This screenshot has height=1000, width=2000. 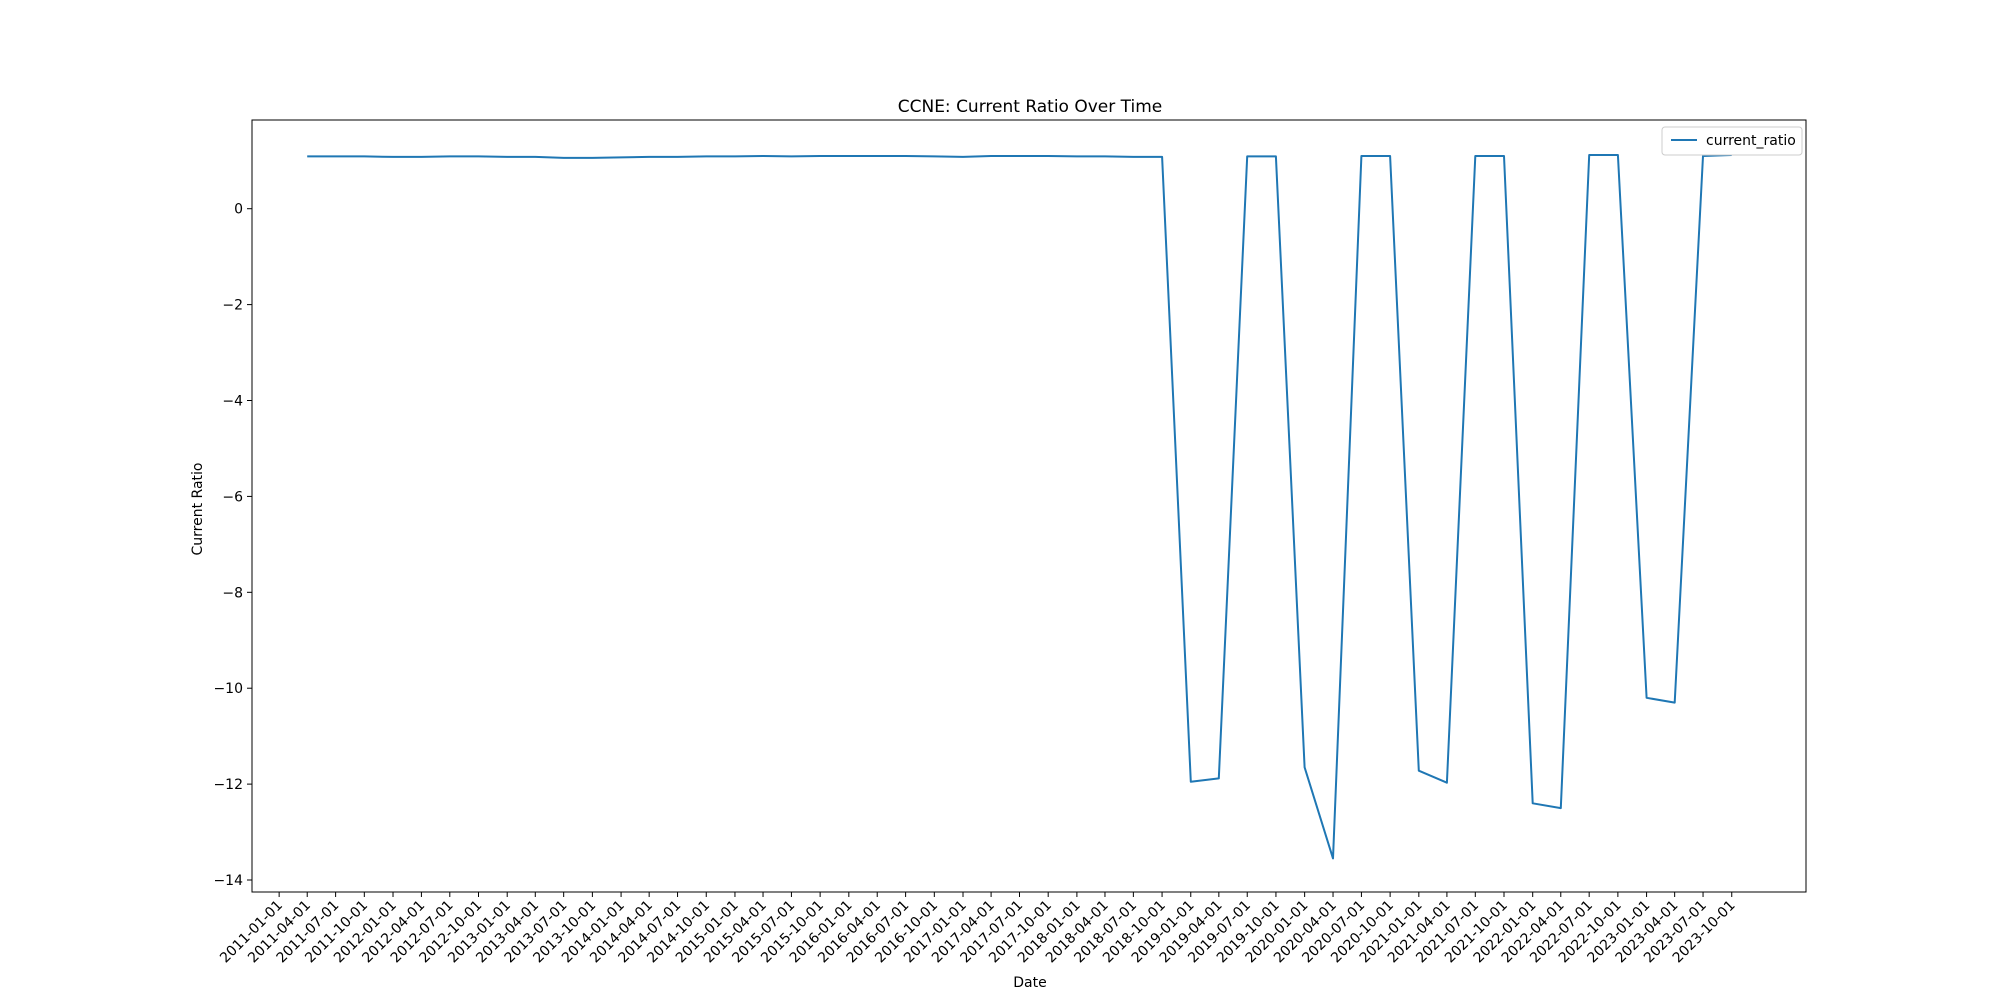 I want to click on legend-label-current-ratio: current_ratio, so click(x=1751, y=141).